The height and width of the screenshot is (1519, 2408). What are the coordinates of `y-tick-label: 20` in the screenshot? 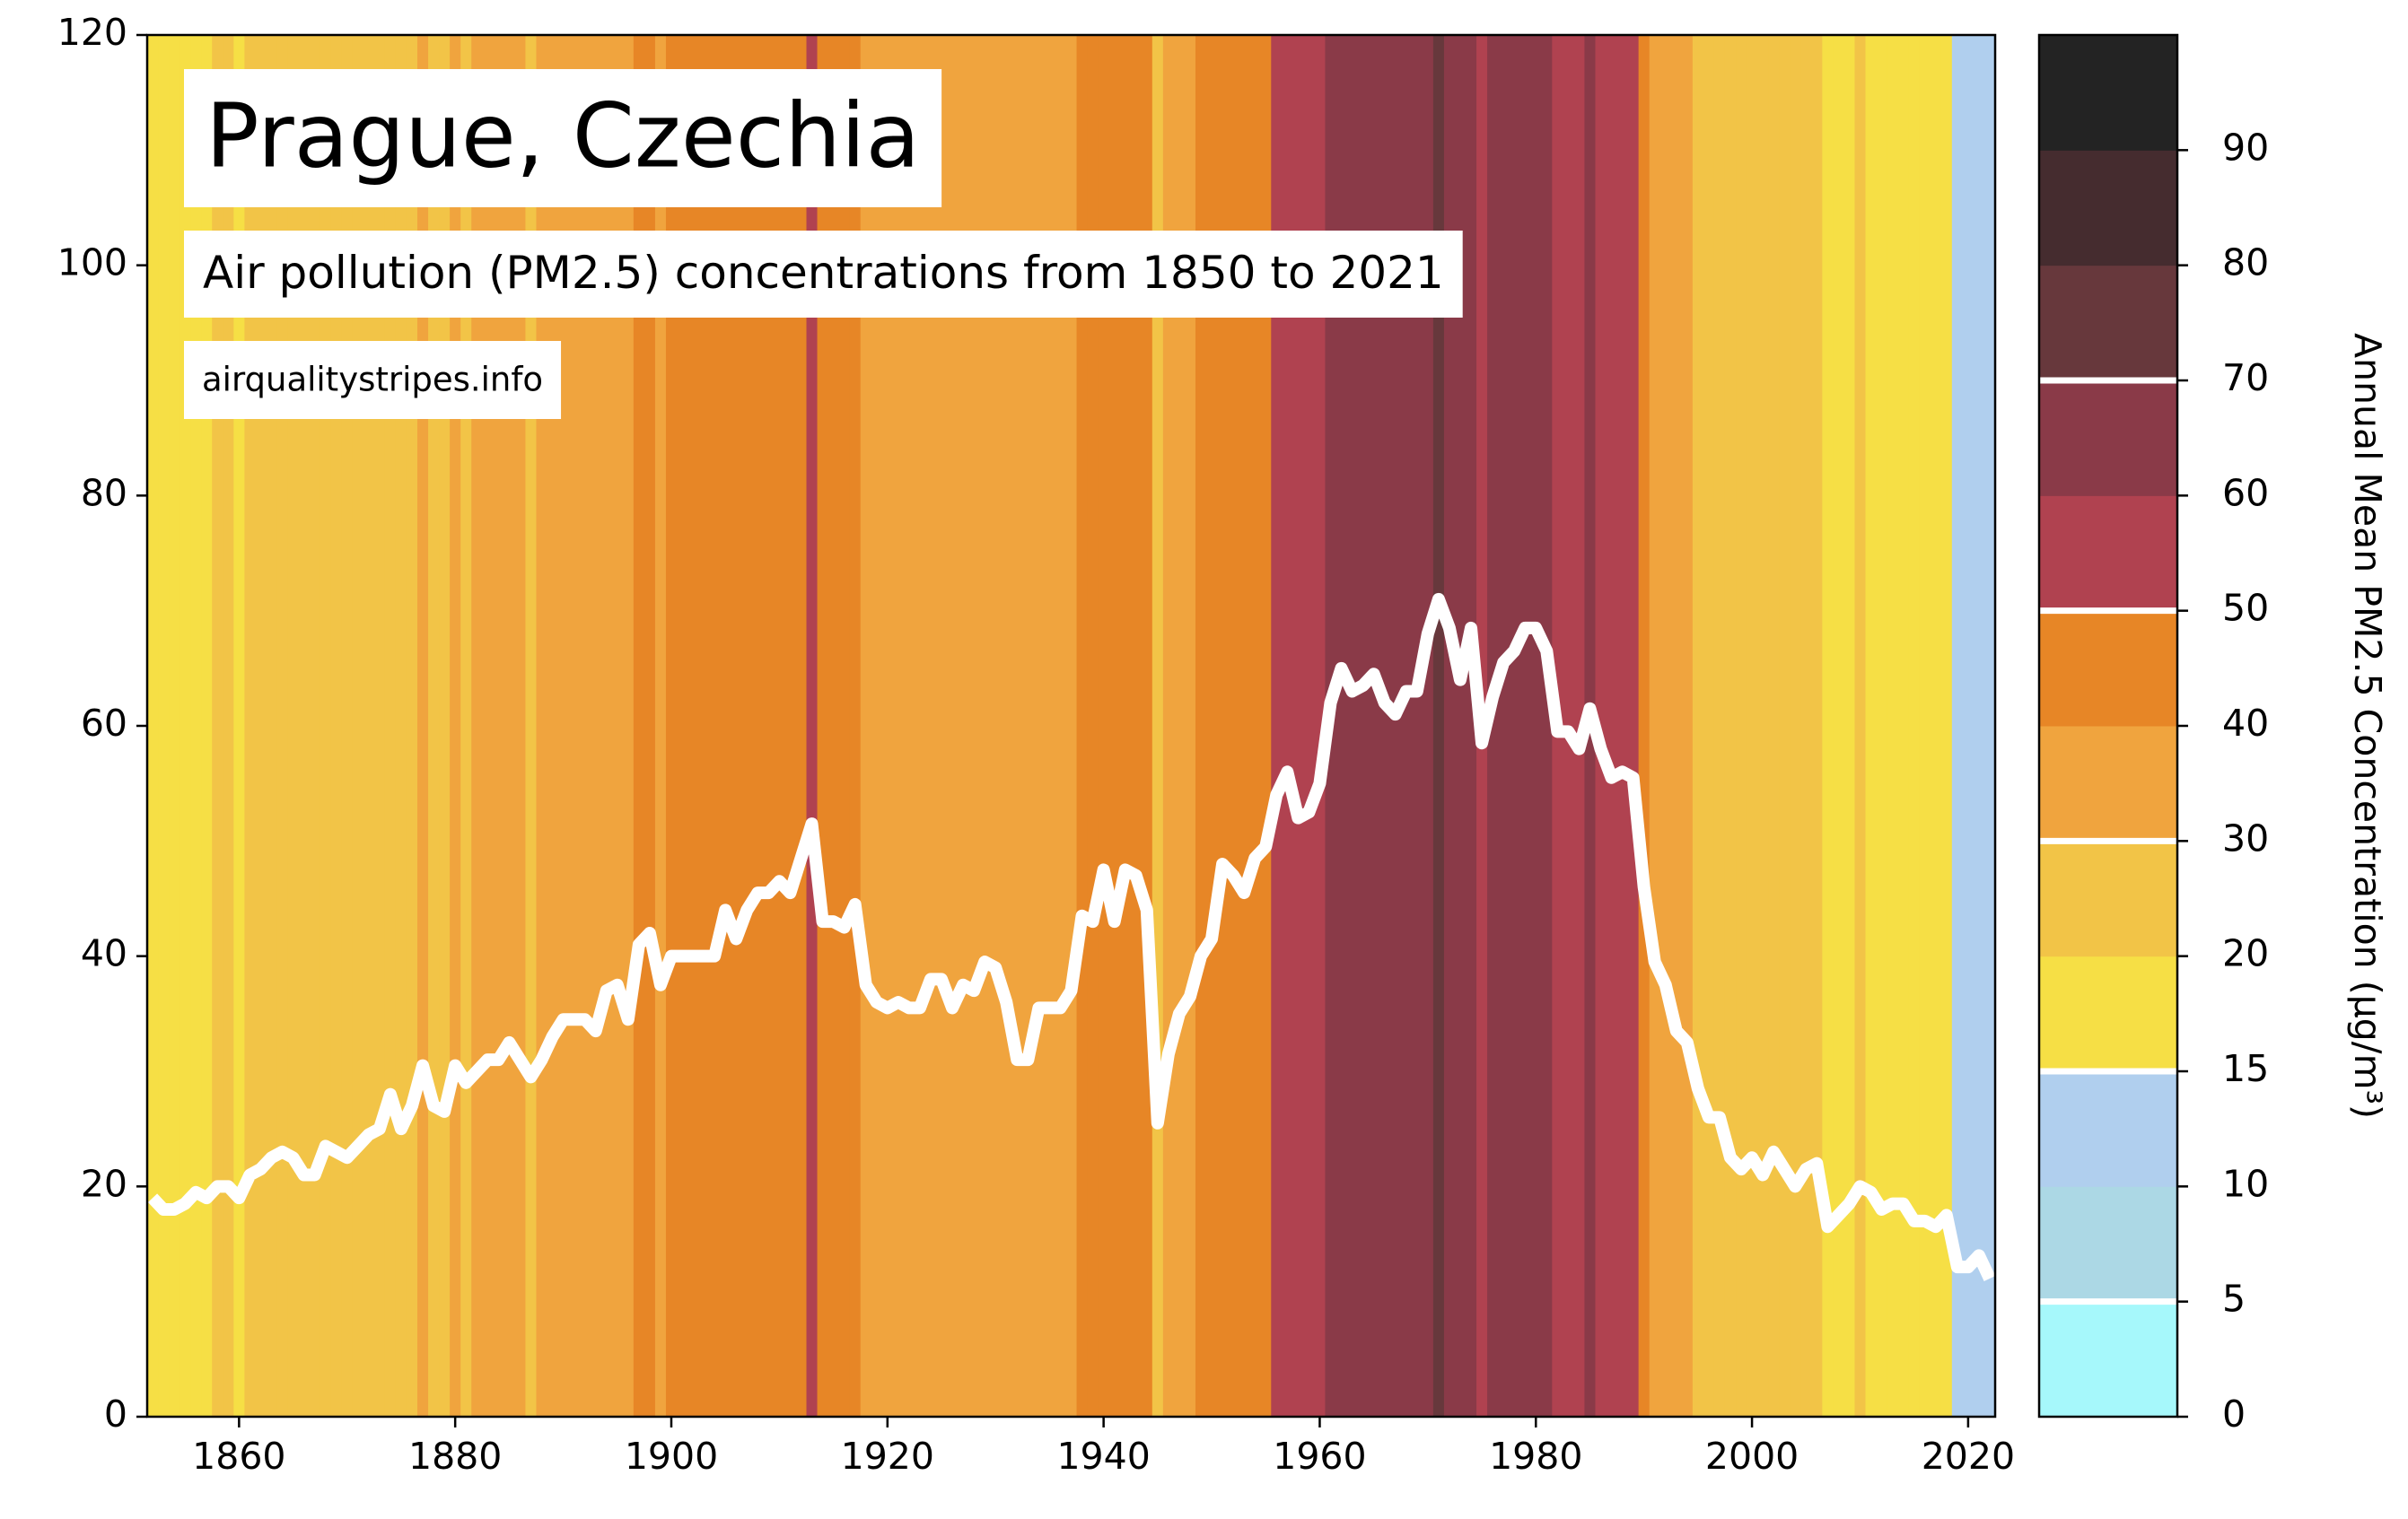 It's located at (104, 1183).